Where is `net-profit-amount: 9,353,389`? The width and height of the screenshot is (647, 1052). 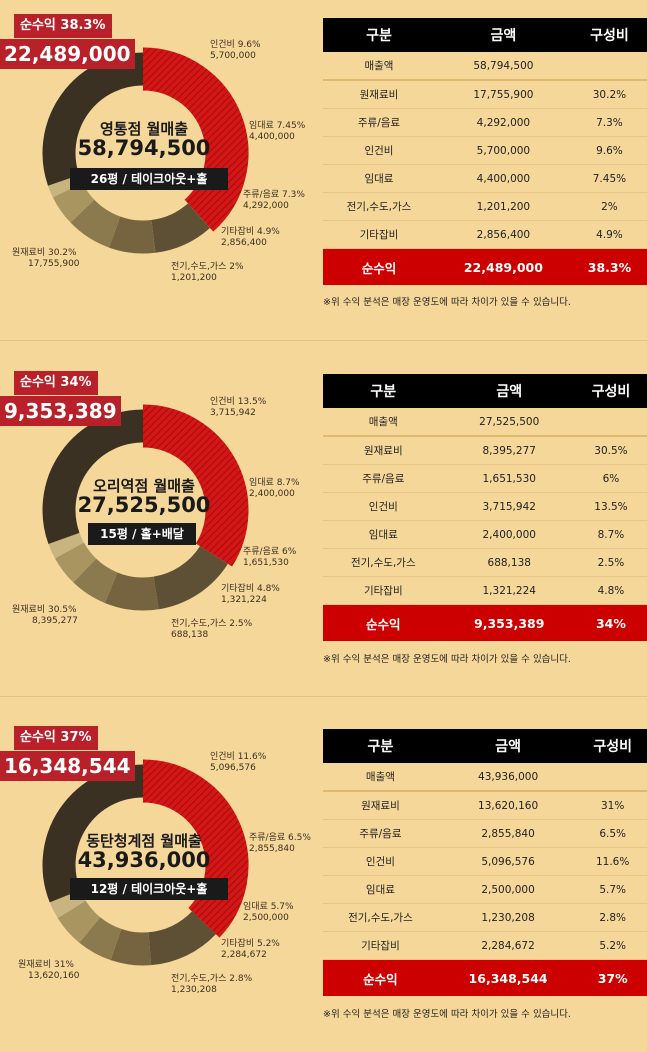 net-profit-amount: 9,353,389 is located at coordinates (60, 411).